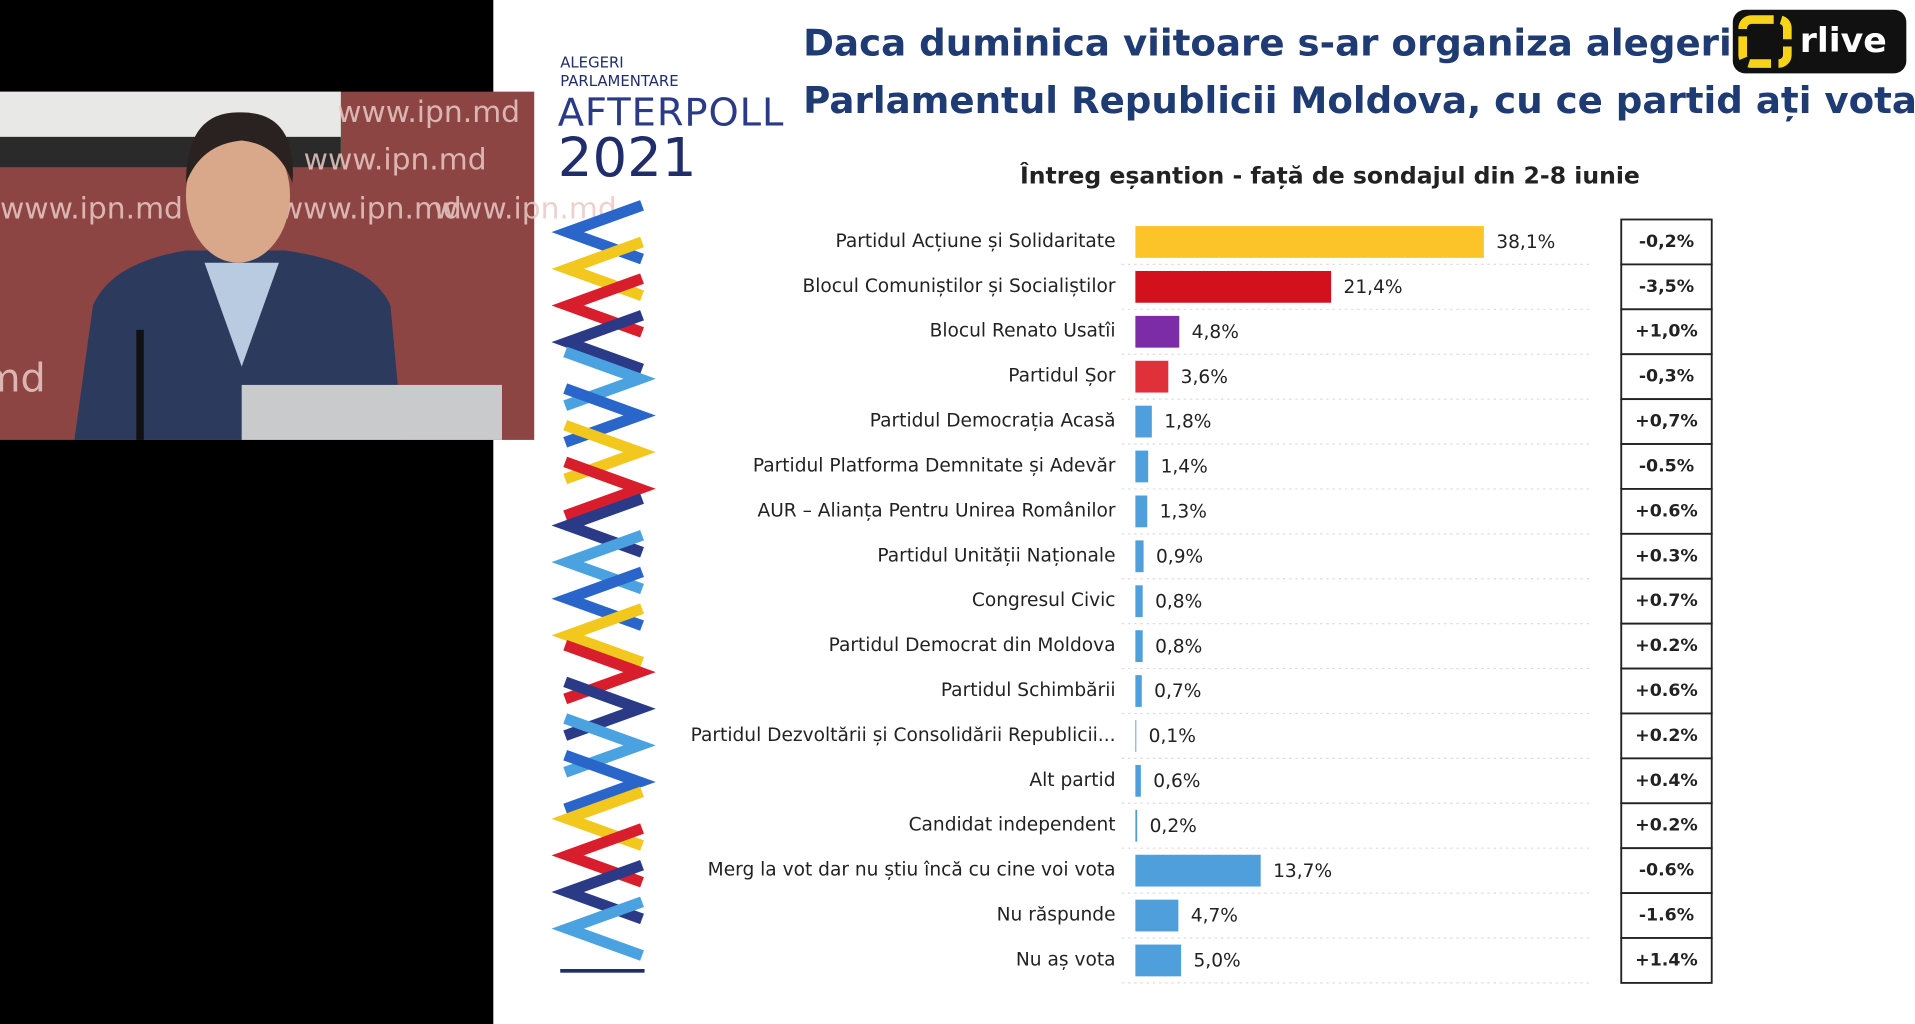 The width and height of the screenshot is (1915, 1024). I want to click on value-label: 0,1%, so click(1172, 736).